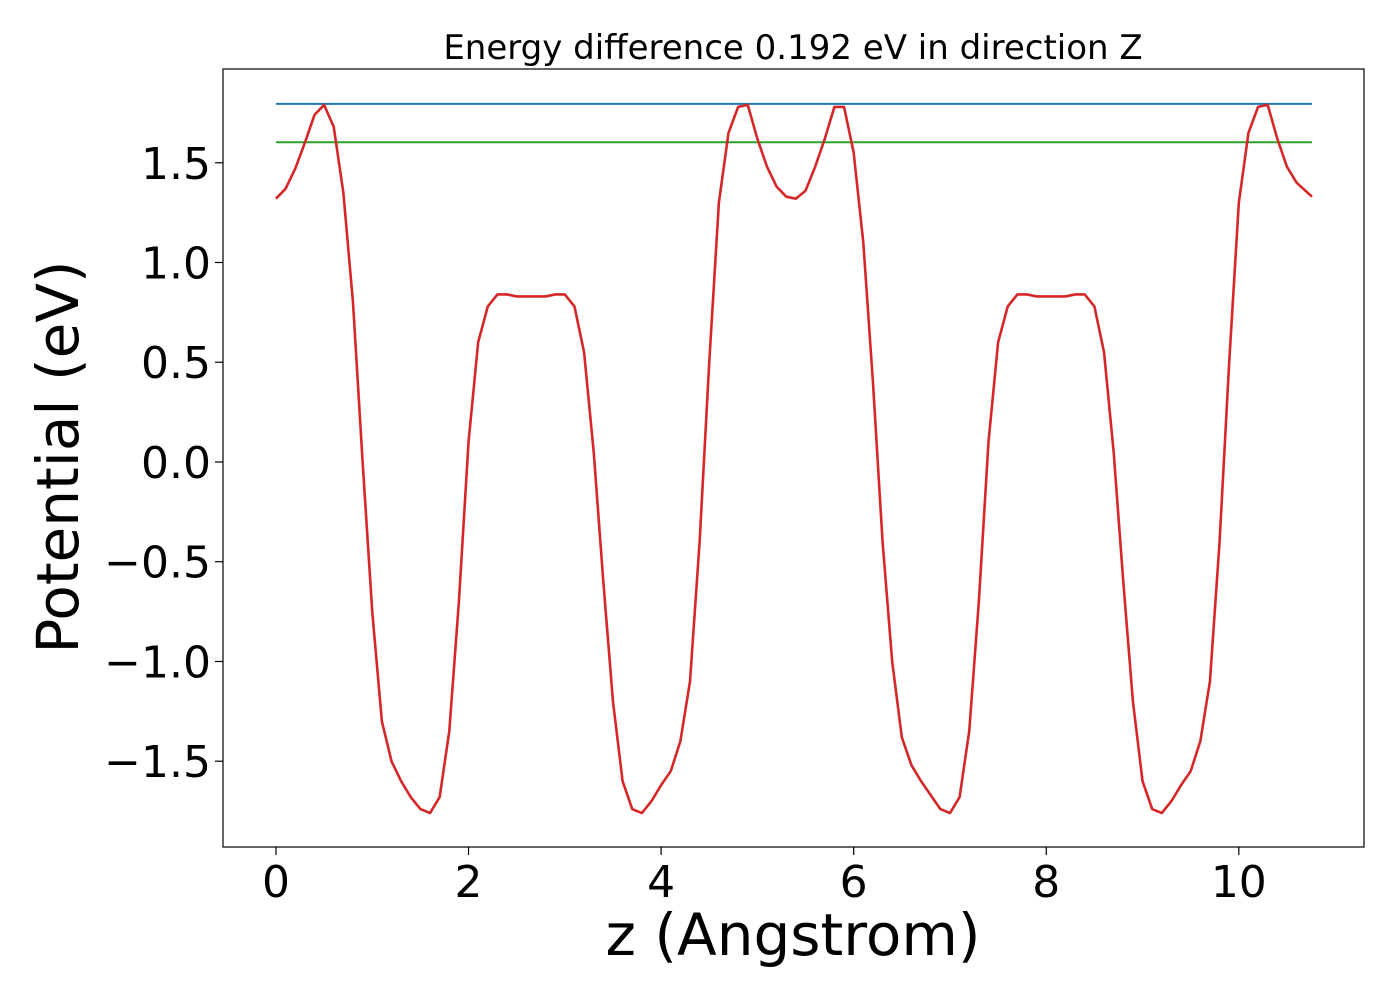 The image size is (1400, 1000). What do you see at coordinates (1046, 882) in the screenshot?
I see `x-tick-label: 8` at bounding box center [1046, 882].